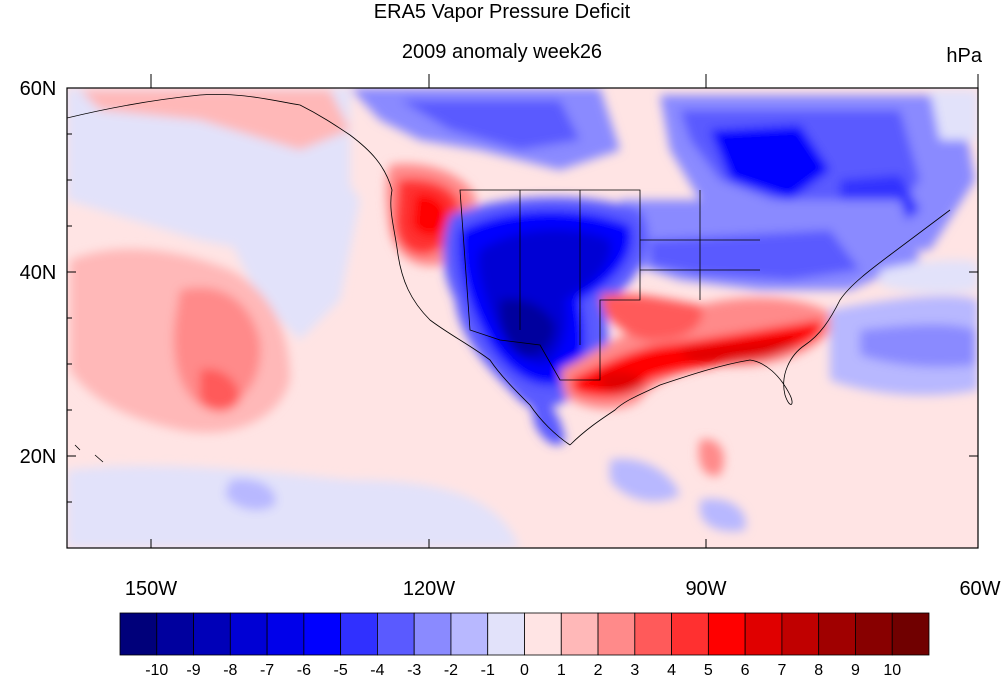 The image size is (1004, 681). I want to click on lat-label-40n: 40N, so click(38, 273).